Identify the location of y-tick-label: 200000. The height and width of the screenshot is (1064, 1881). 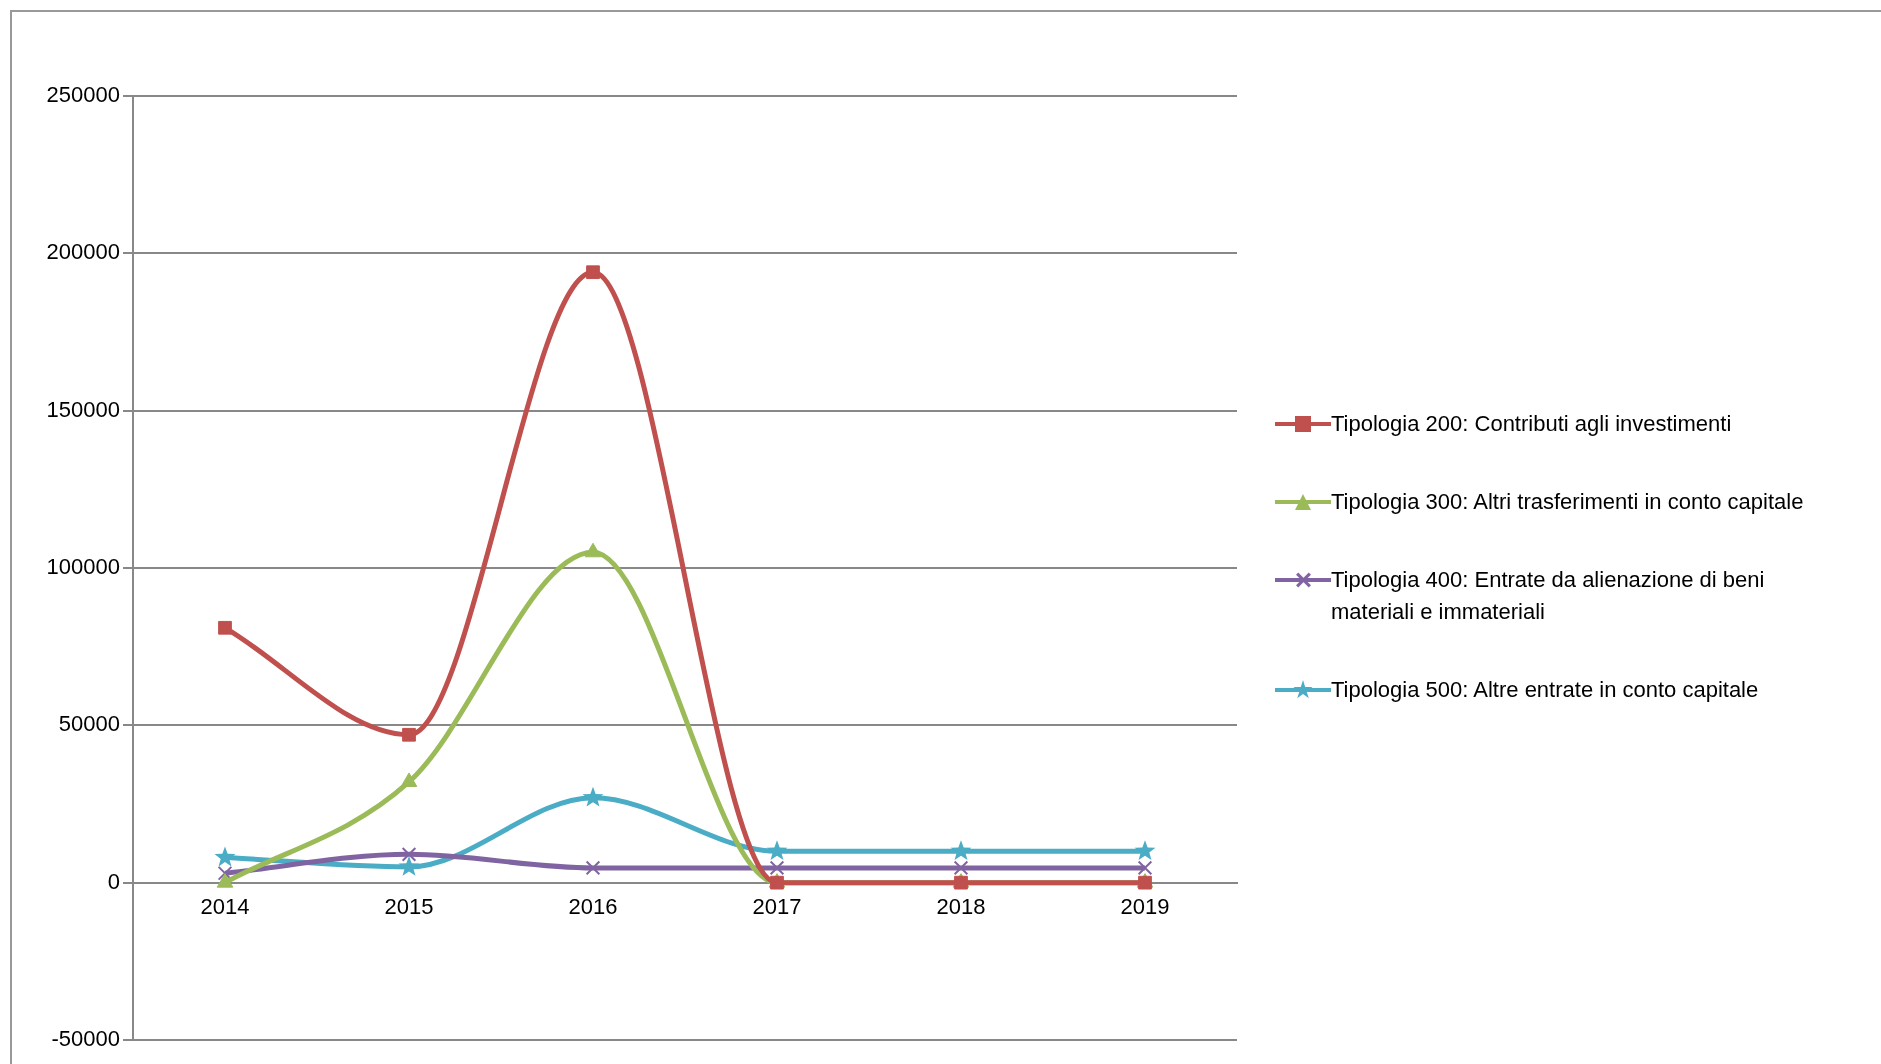
(83, 252).